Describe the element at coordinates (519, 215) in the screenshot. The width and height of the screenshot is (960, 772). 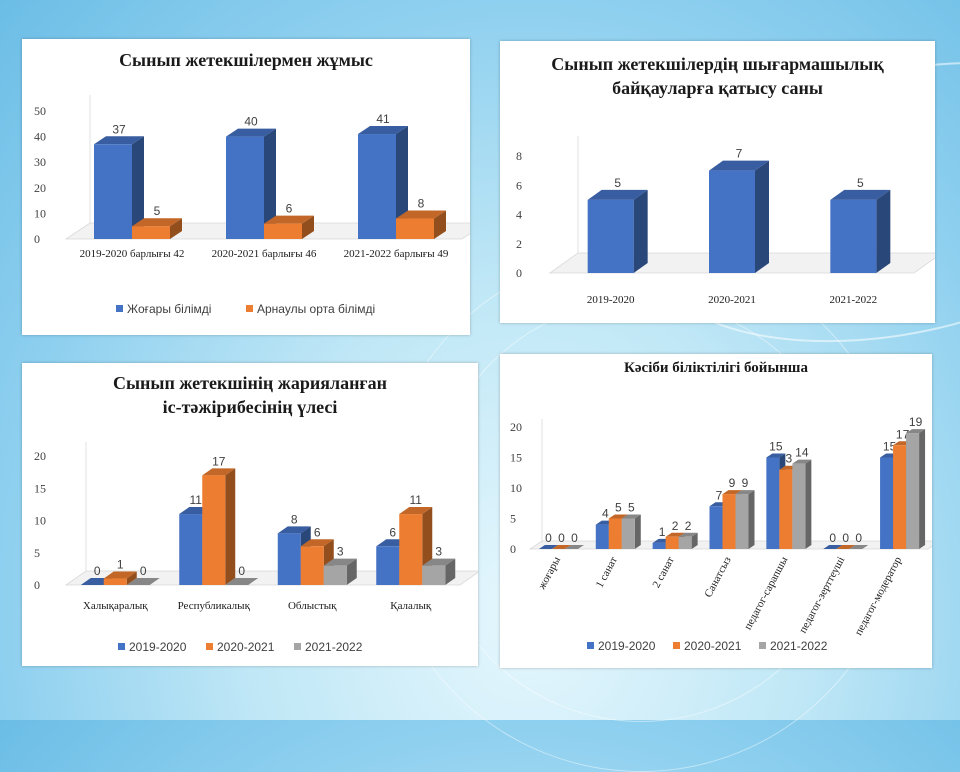
I see `y-tick-label: 4` at that location.